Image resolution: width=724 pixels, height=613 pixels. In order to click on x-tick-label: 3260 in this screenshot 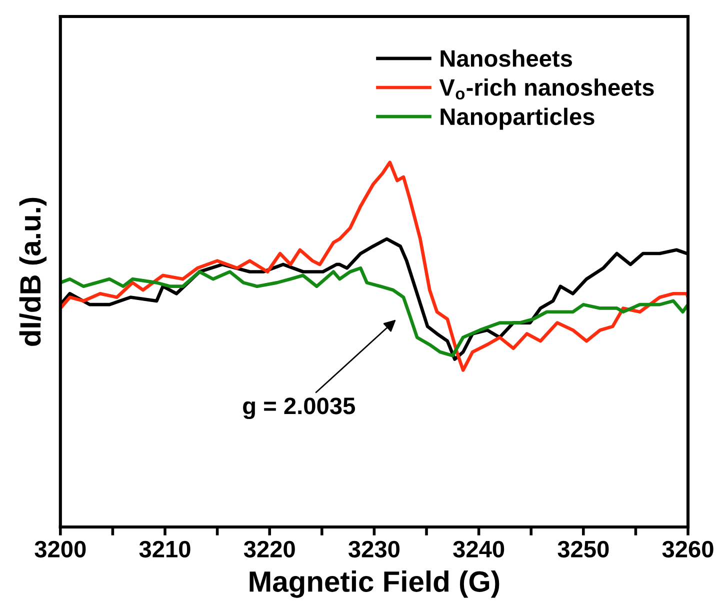, I will do `click(688, 549)`.